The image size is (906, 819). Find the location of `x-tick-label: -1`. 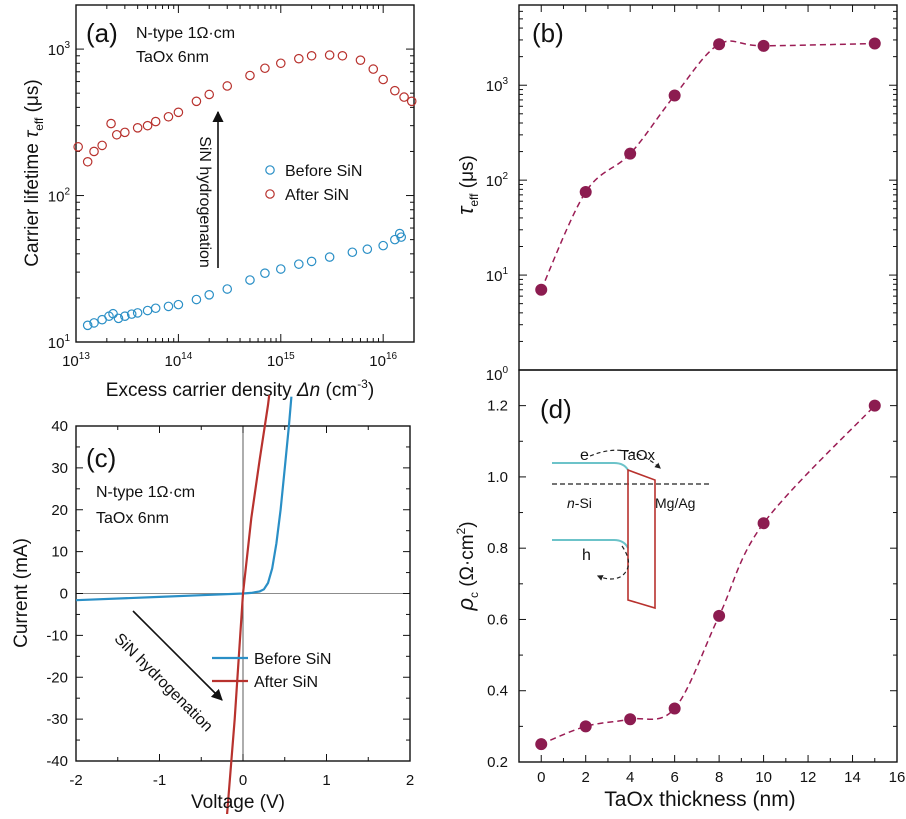

x-tick-label: -1 is located at coordinates (159, 780).